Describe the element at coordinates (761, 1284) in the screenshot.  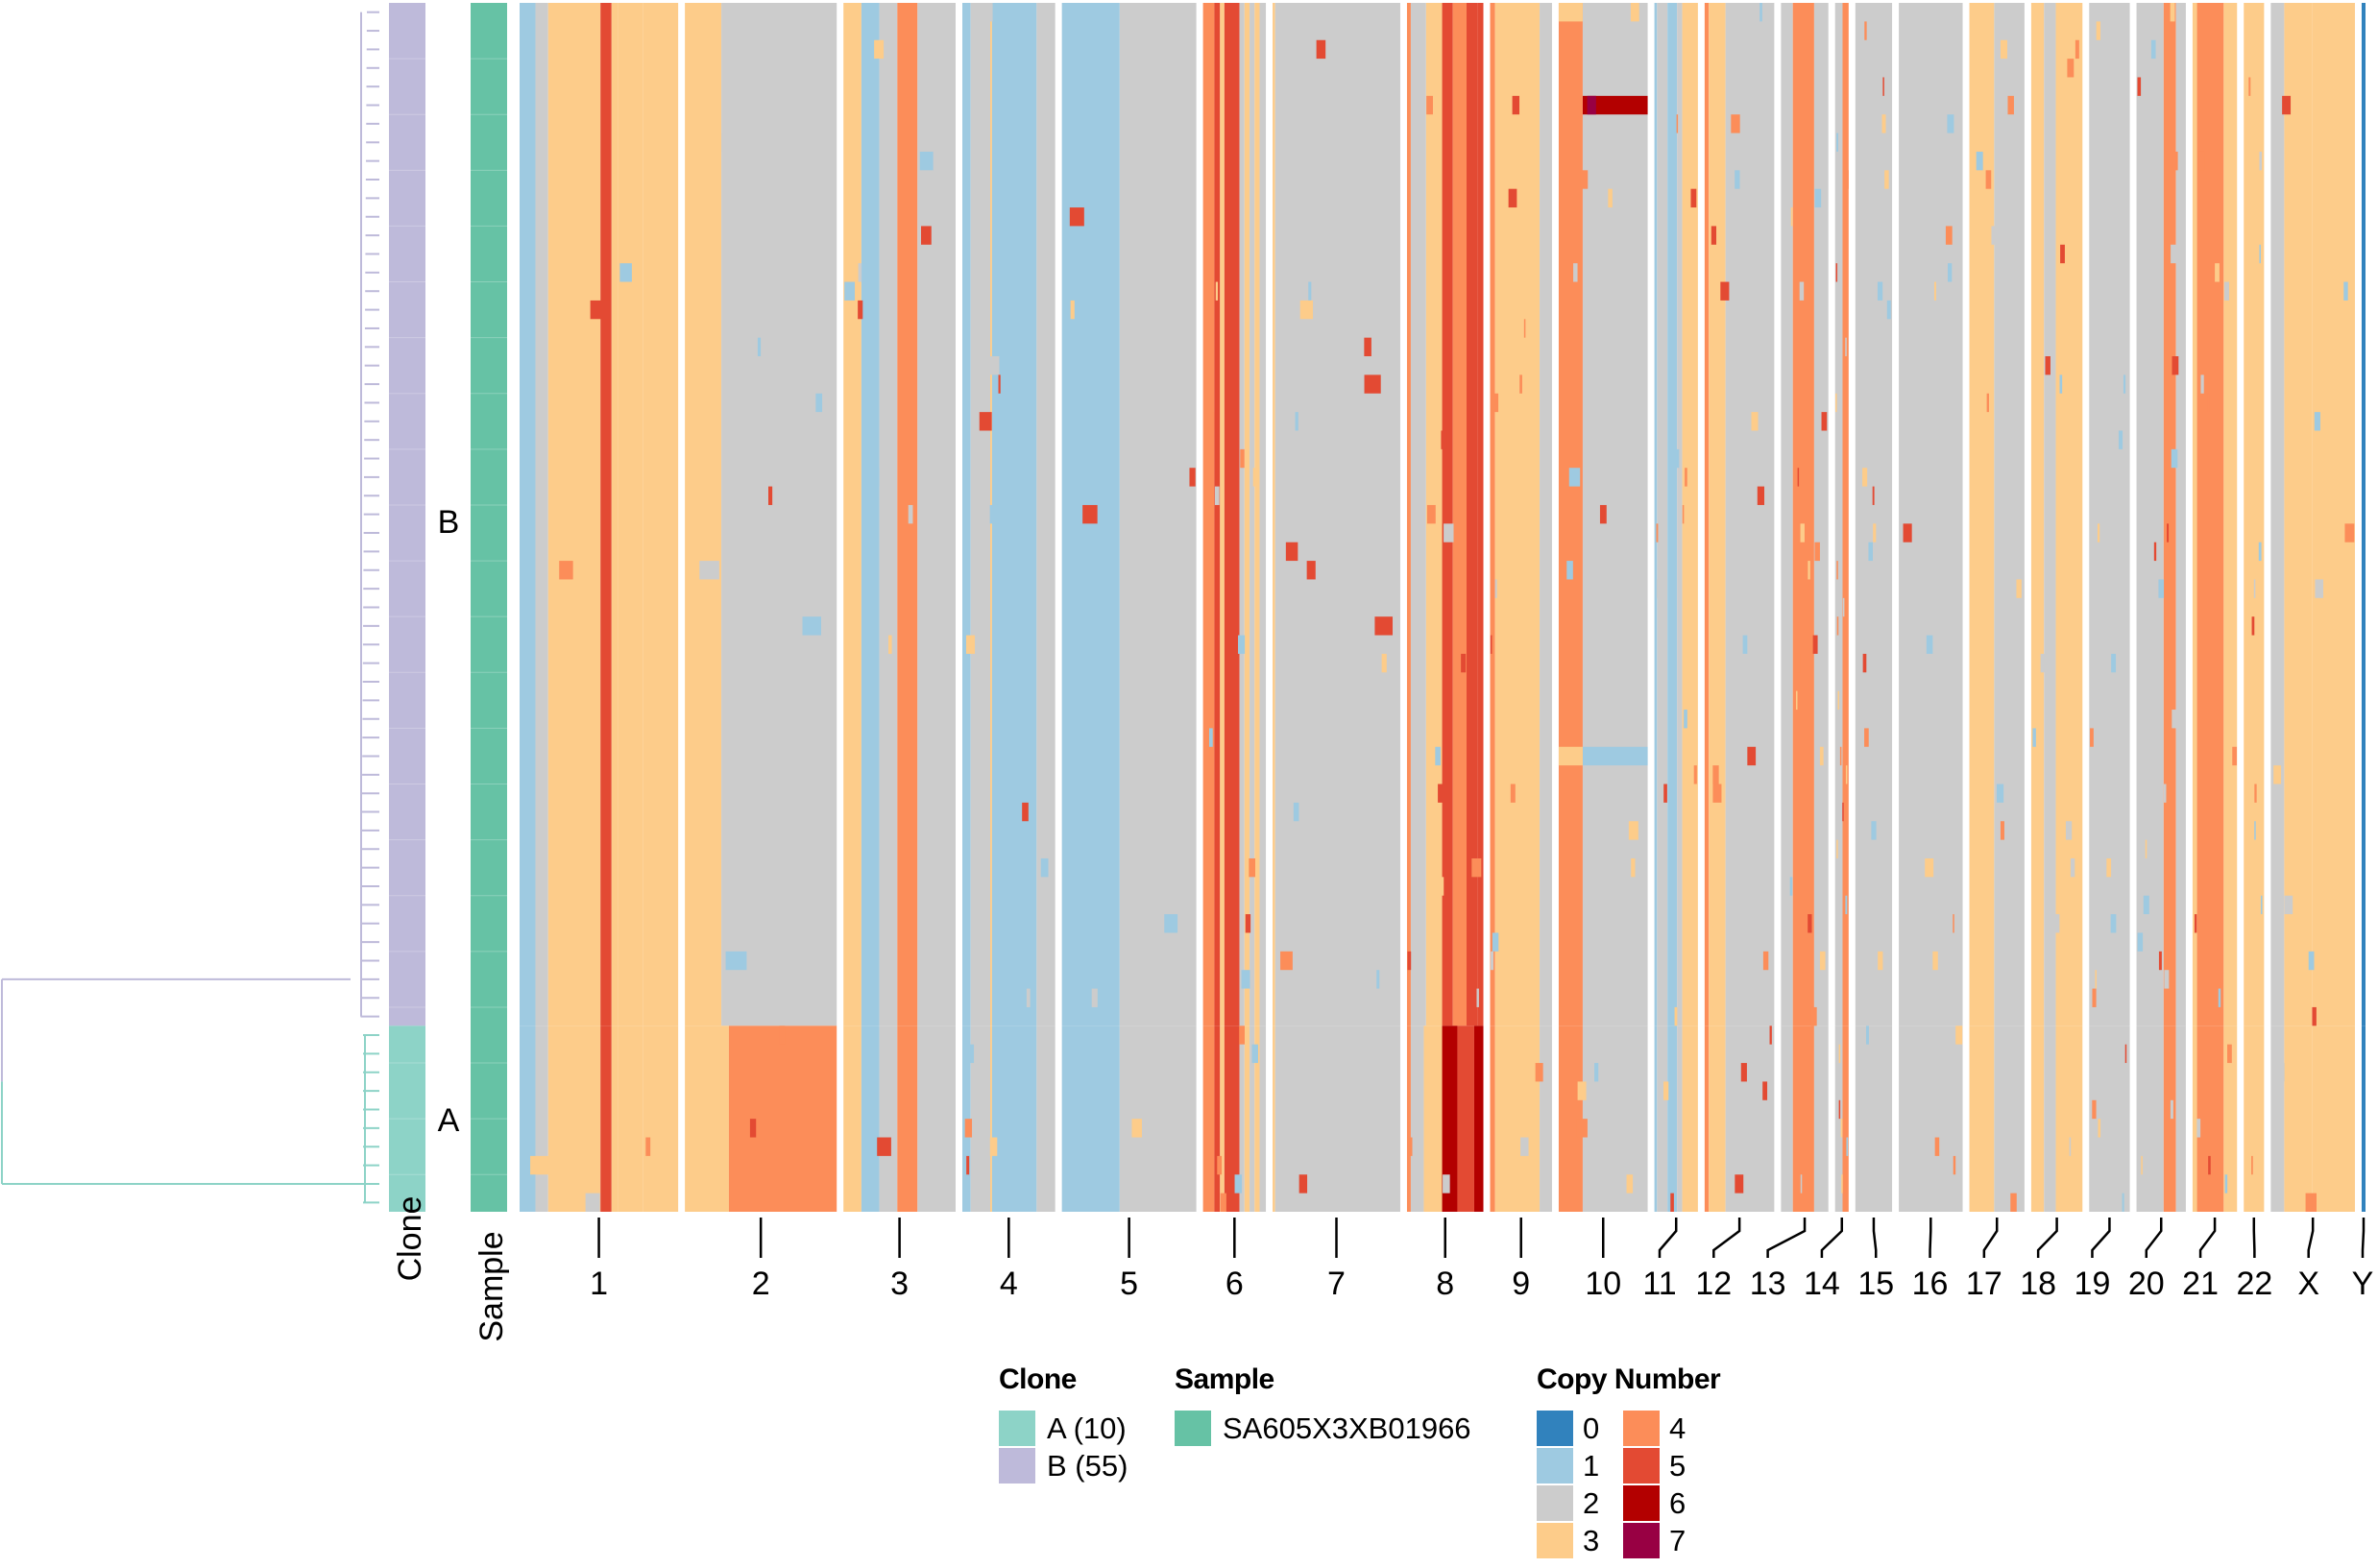
I see `chromosome-label-2: 2` at that location.